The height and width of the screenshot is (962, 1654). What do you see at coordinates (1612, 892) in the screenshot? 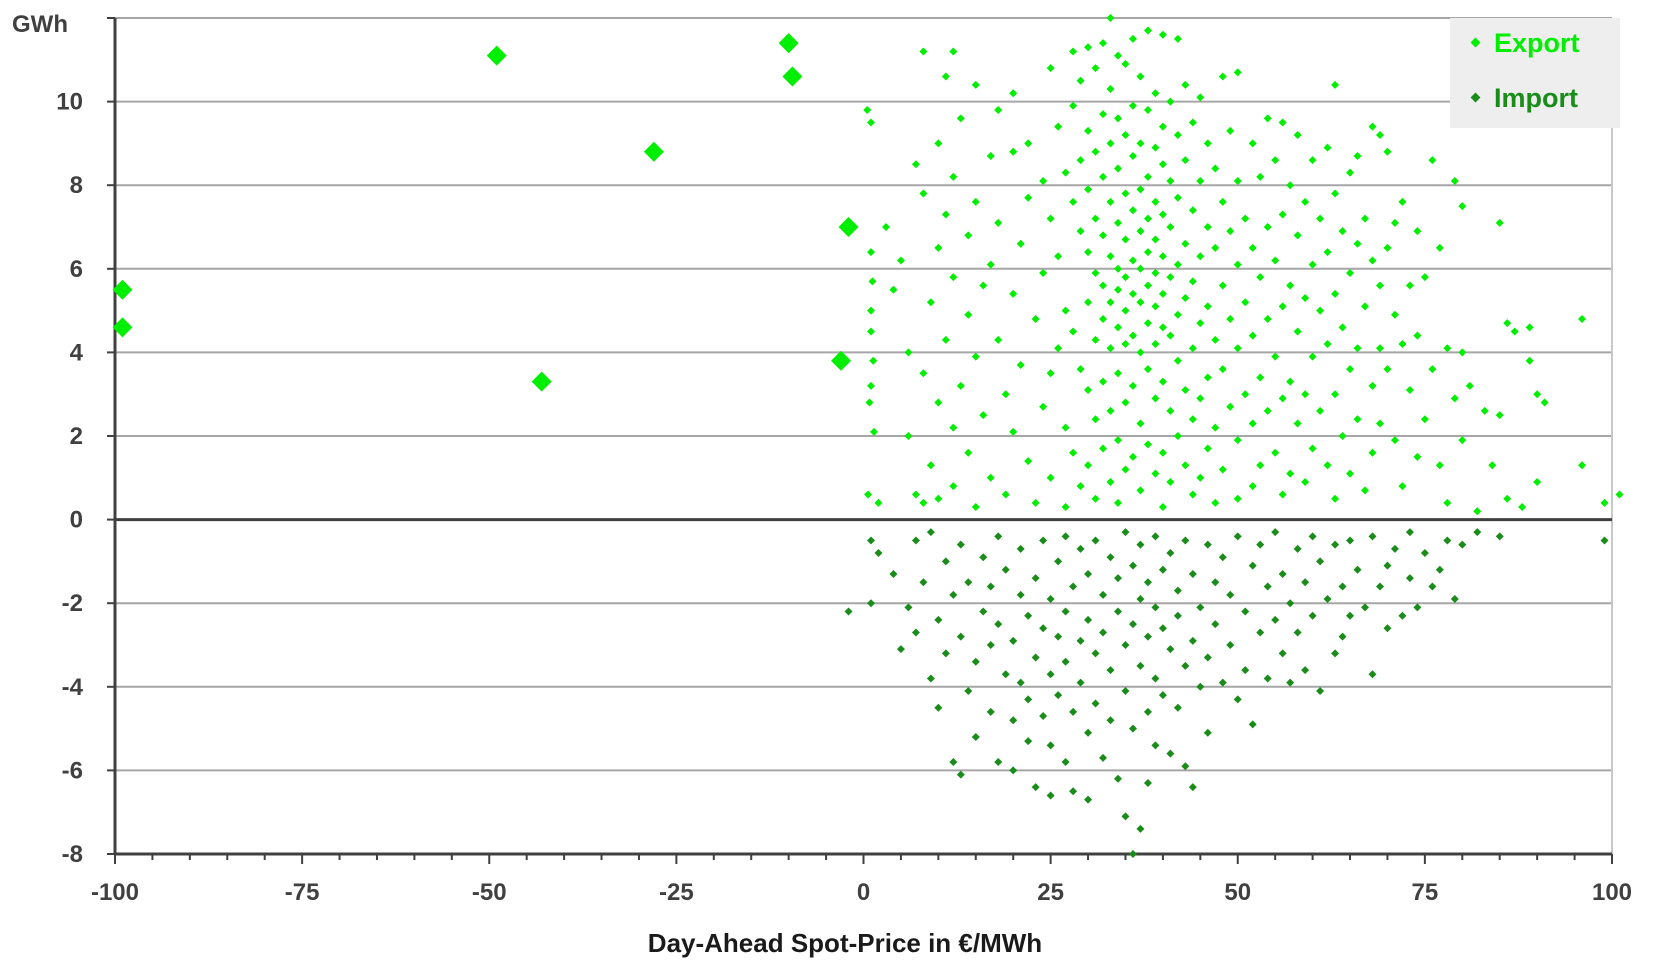
I see `x-tick-label: 100` at bounding box center [1612, 892].